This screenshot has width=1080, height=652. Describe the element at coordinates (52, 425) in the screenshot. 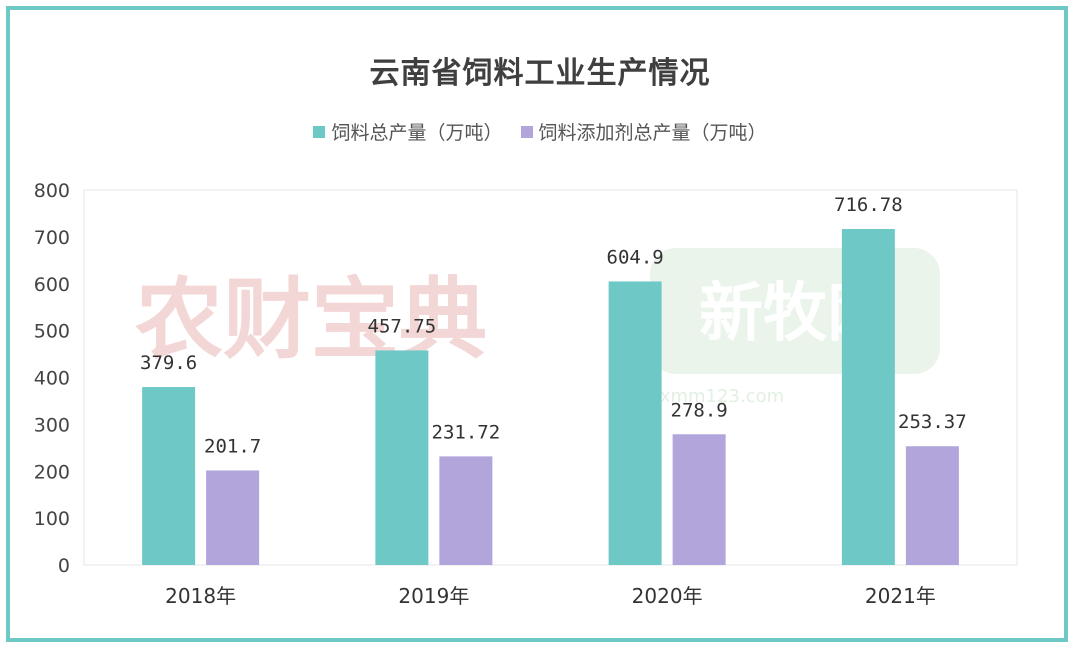

I see `y-tick-label: 300` at that location.